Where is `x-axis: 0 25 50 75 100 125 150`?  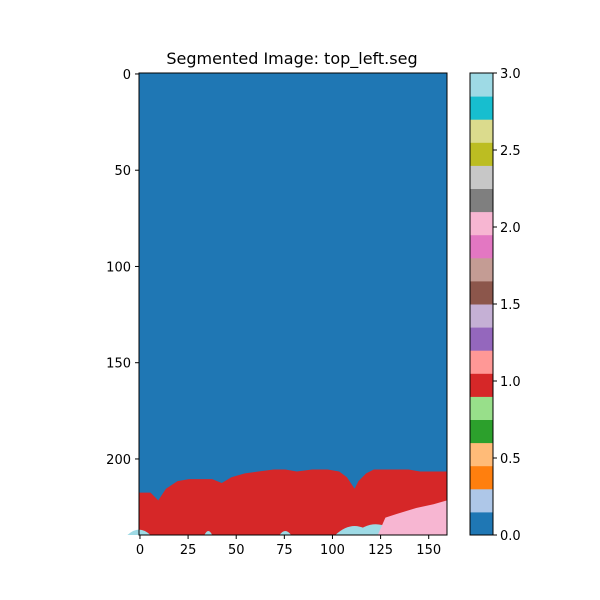
x-axis: 0 25 50 75 100 125 150 is located at coordinates (288, 546).